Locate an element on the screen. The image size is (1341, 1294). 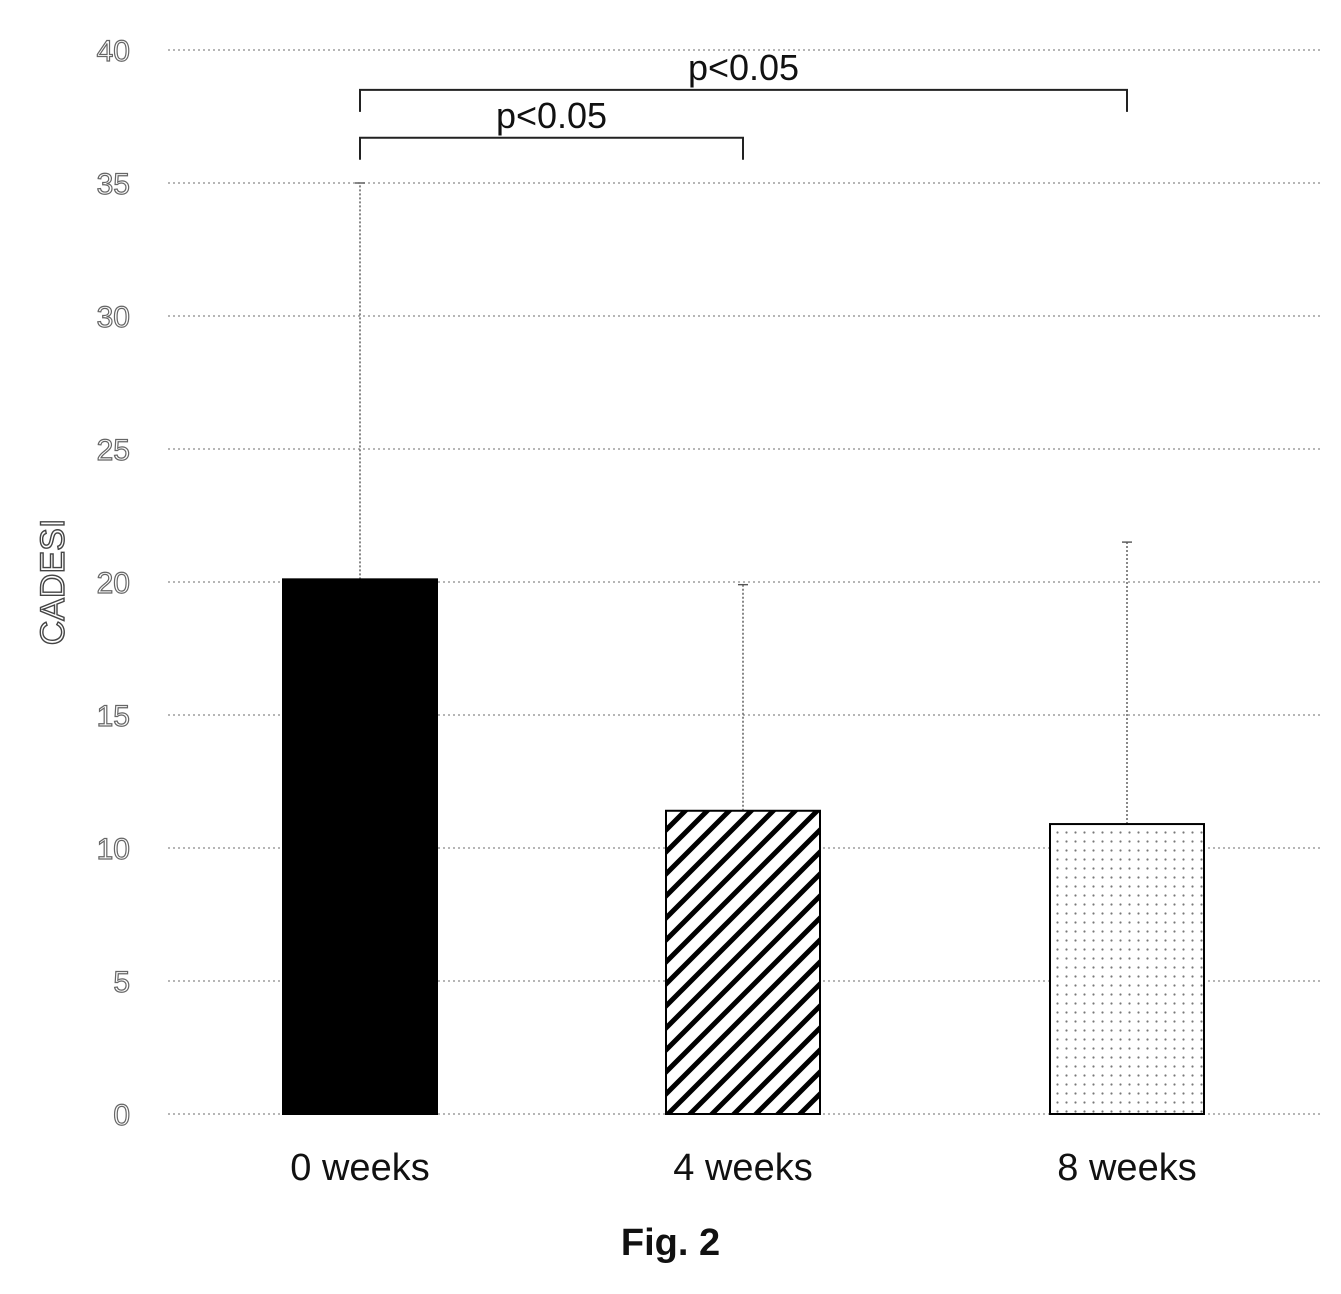
y-axis-ticks: 0 5 10 15 20 25 30 35 40 is located at coordinates (113, 583).